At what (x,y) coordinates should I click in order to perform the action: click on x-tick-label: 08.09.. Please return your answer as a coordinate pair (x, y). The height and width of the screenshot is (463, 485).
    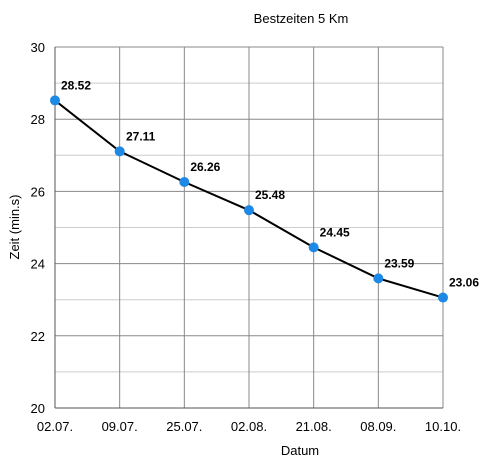
    Looking at the image, I should click on (378, 426).